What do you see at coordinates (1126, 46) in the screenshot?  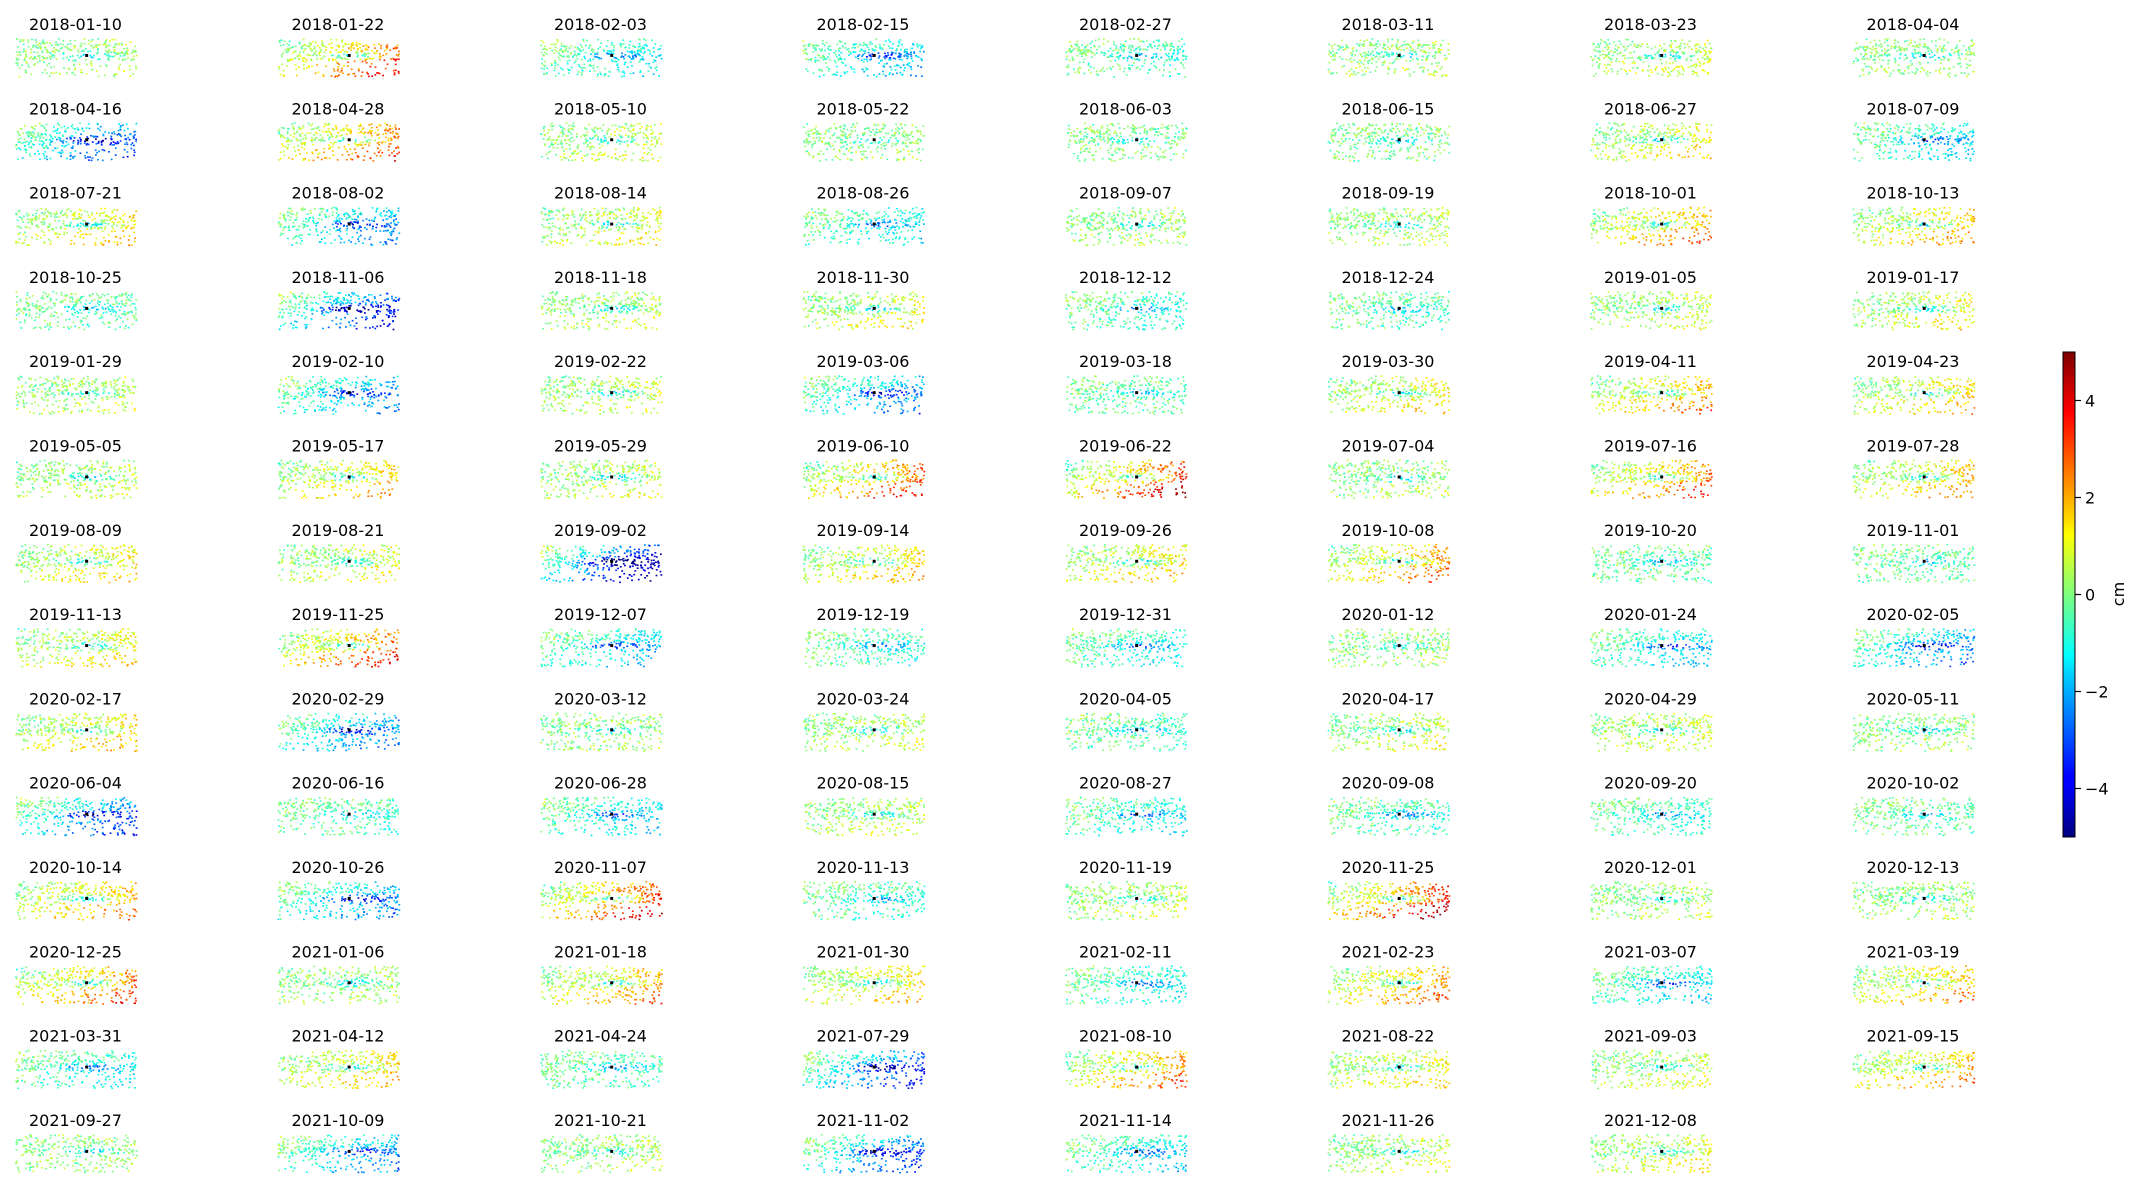 I see `panel: 2018-02-27` at bounding box center [1126, 46].